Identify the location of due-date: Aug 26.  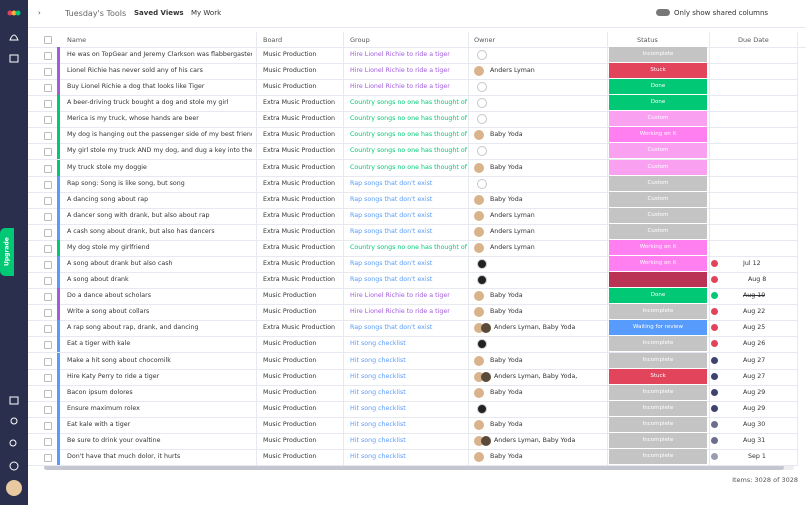
(754, 344).